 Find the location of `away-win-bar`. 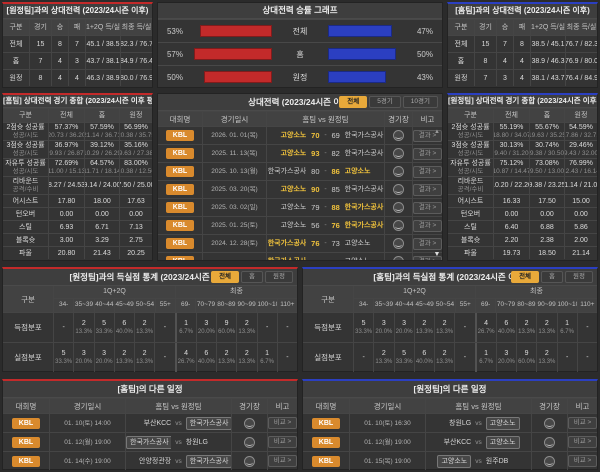

away-win-bar is located at coordinates (362, 54).